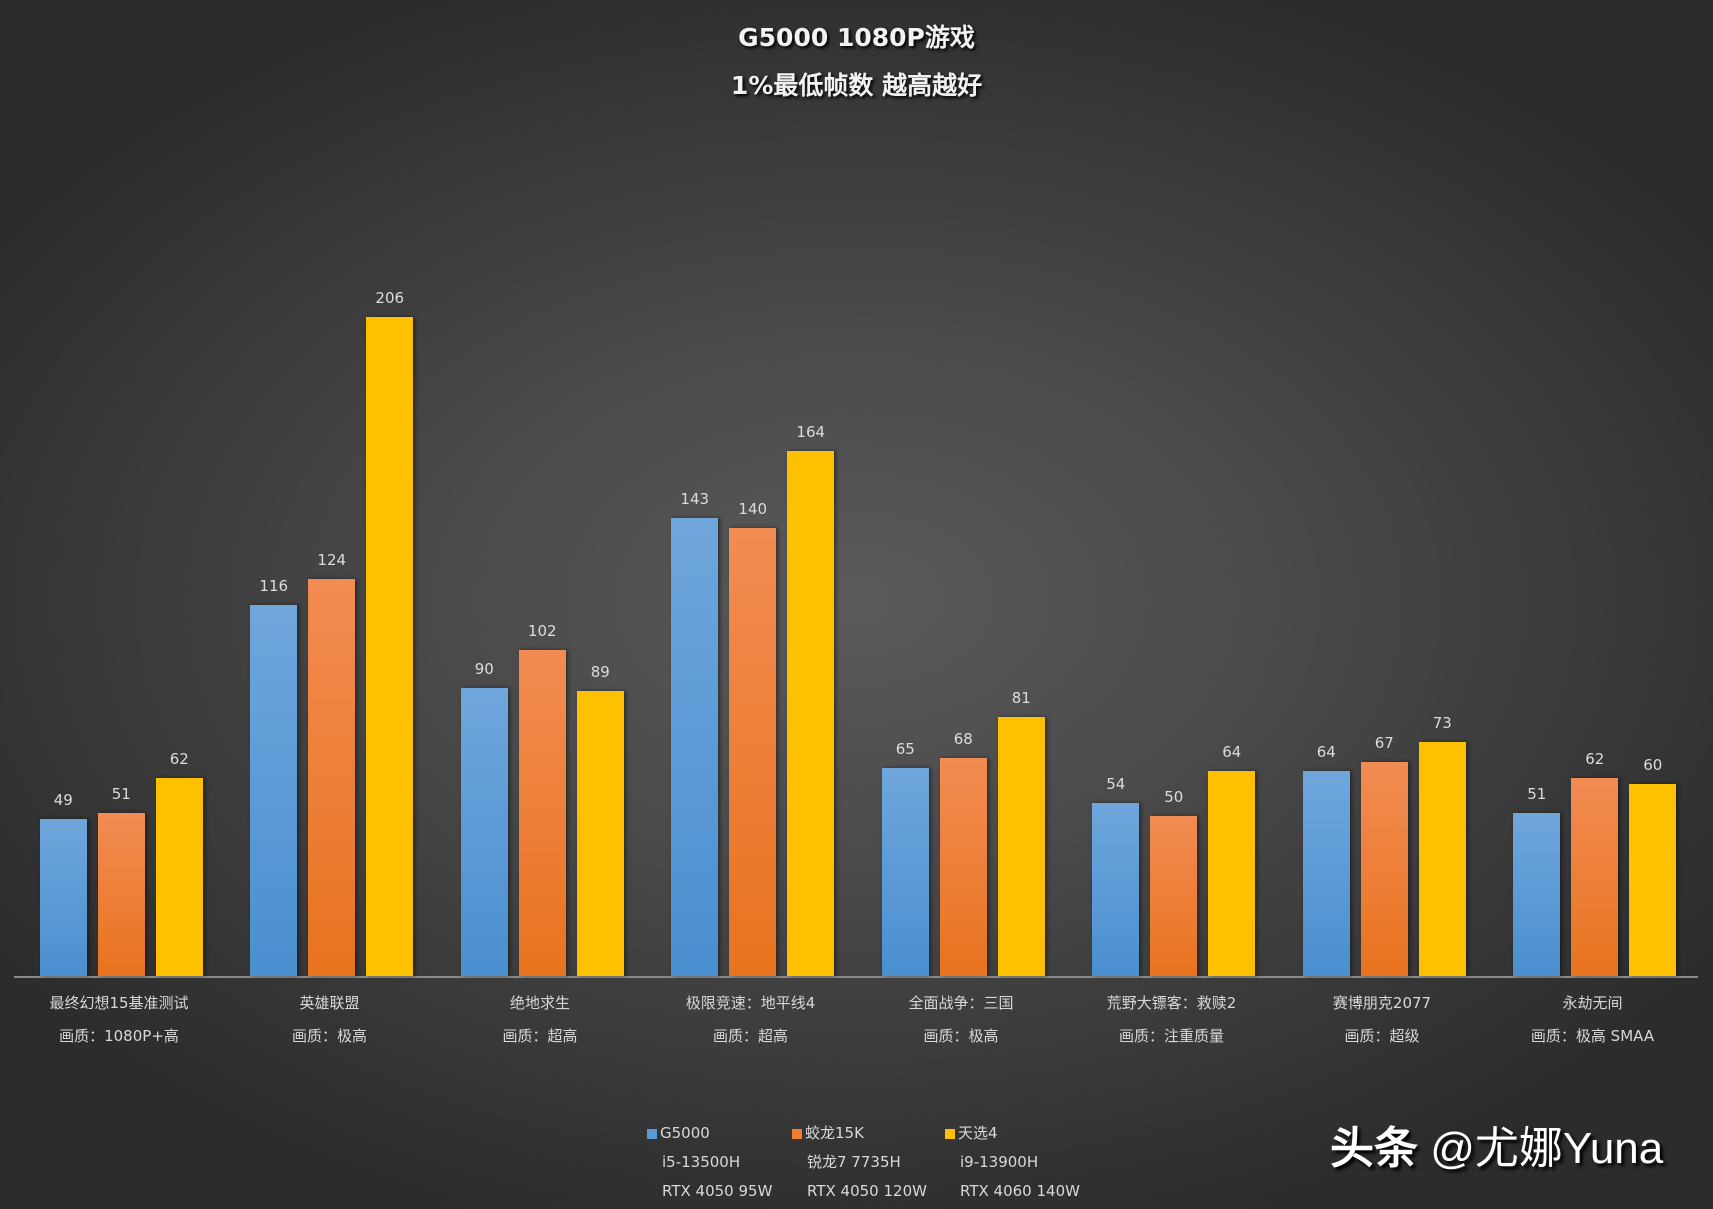  I want to click on legend-cpu: 锐龙7 7735H, so click(854, 1162).